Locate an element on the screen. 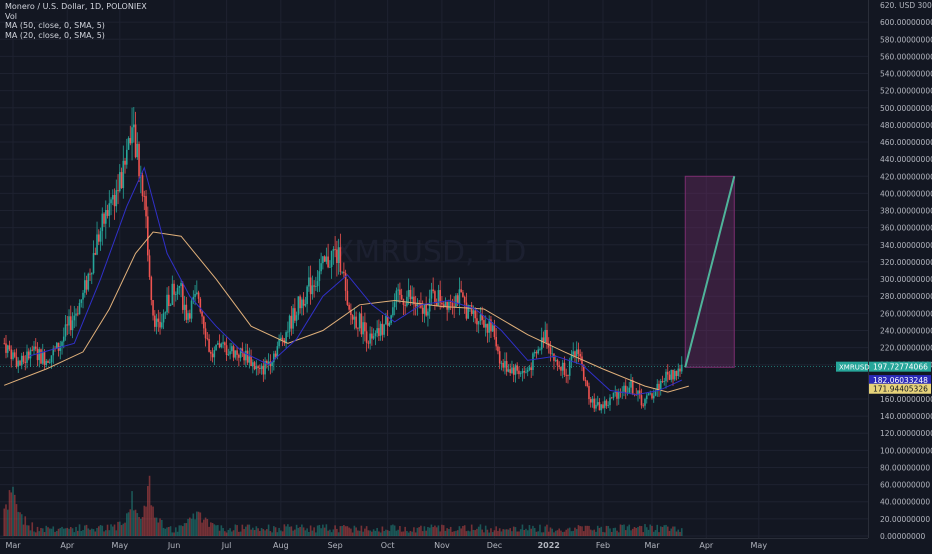 This screenshot has width=932, height=554. legend-ma50: MA (50, close, 0, SMA, 5) is located at coordinates (55, 25).